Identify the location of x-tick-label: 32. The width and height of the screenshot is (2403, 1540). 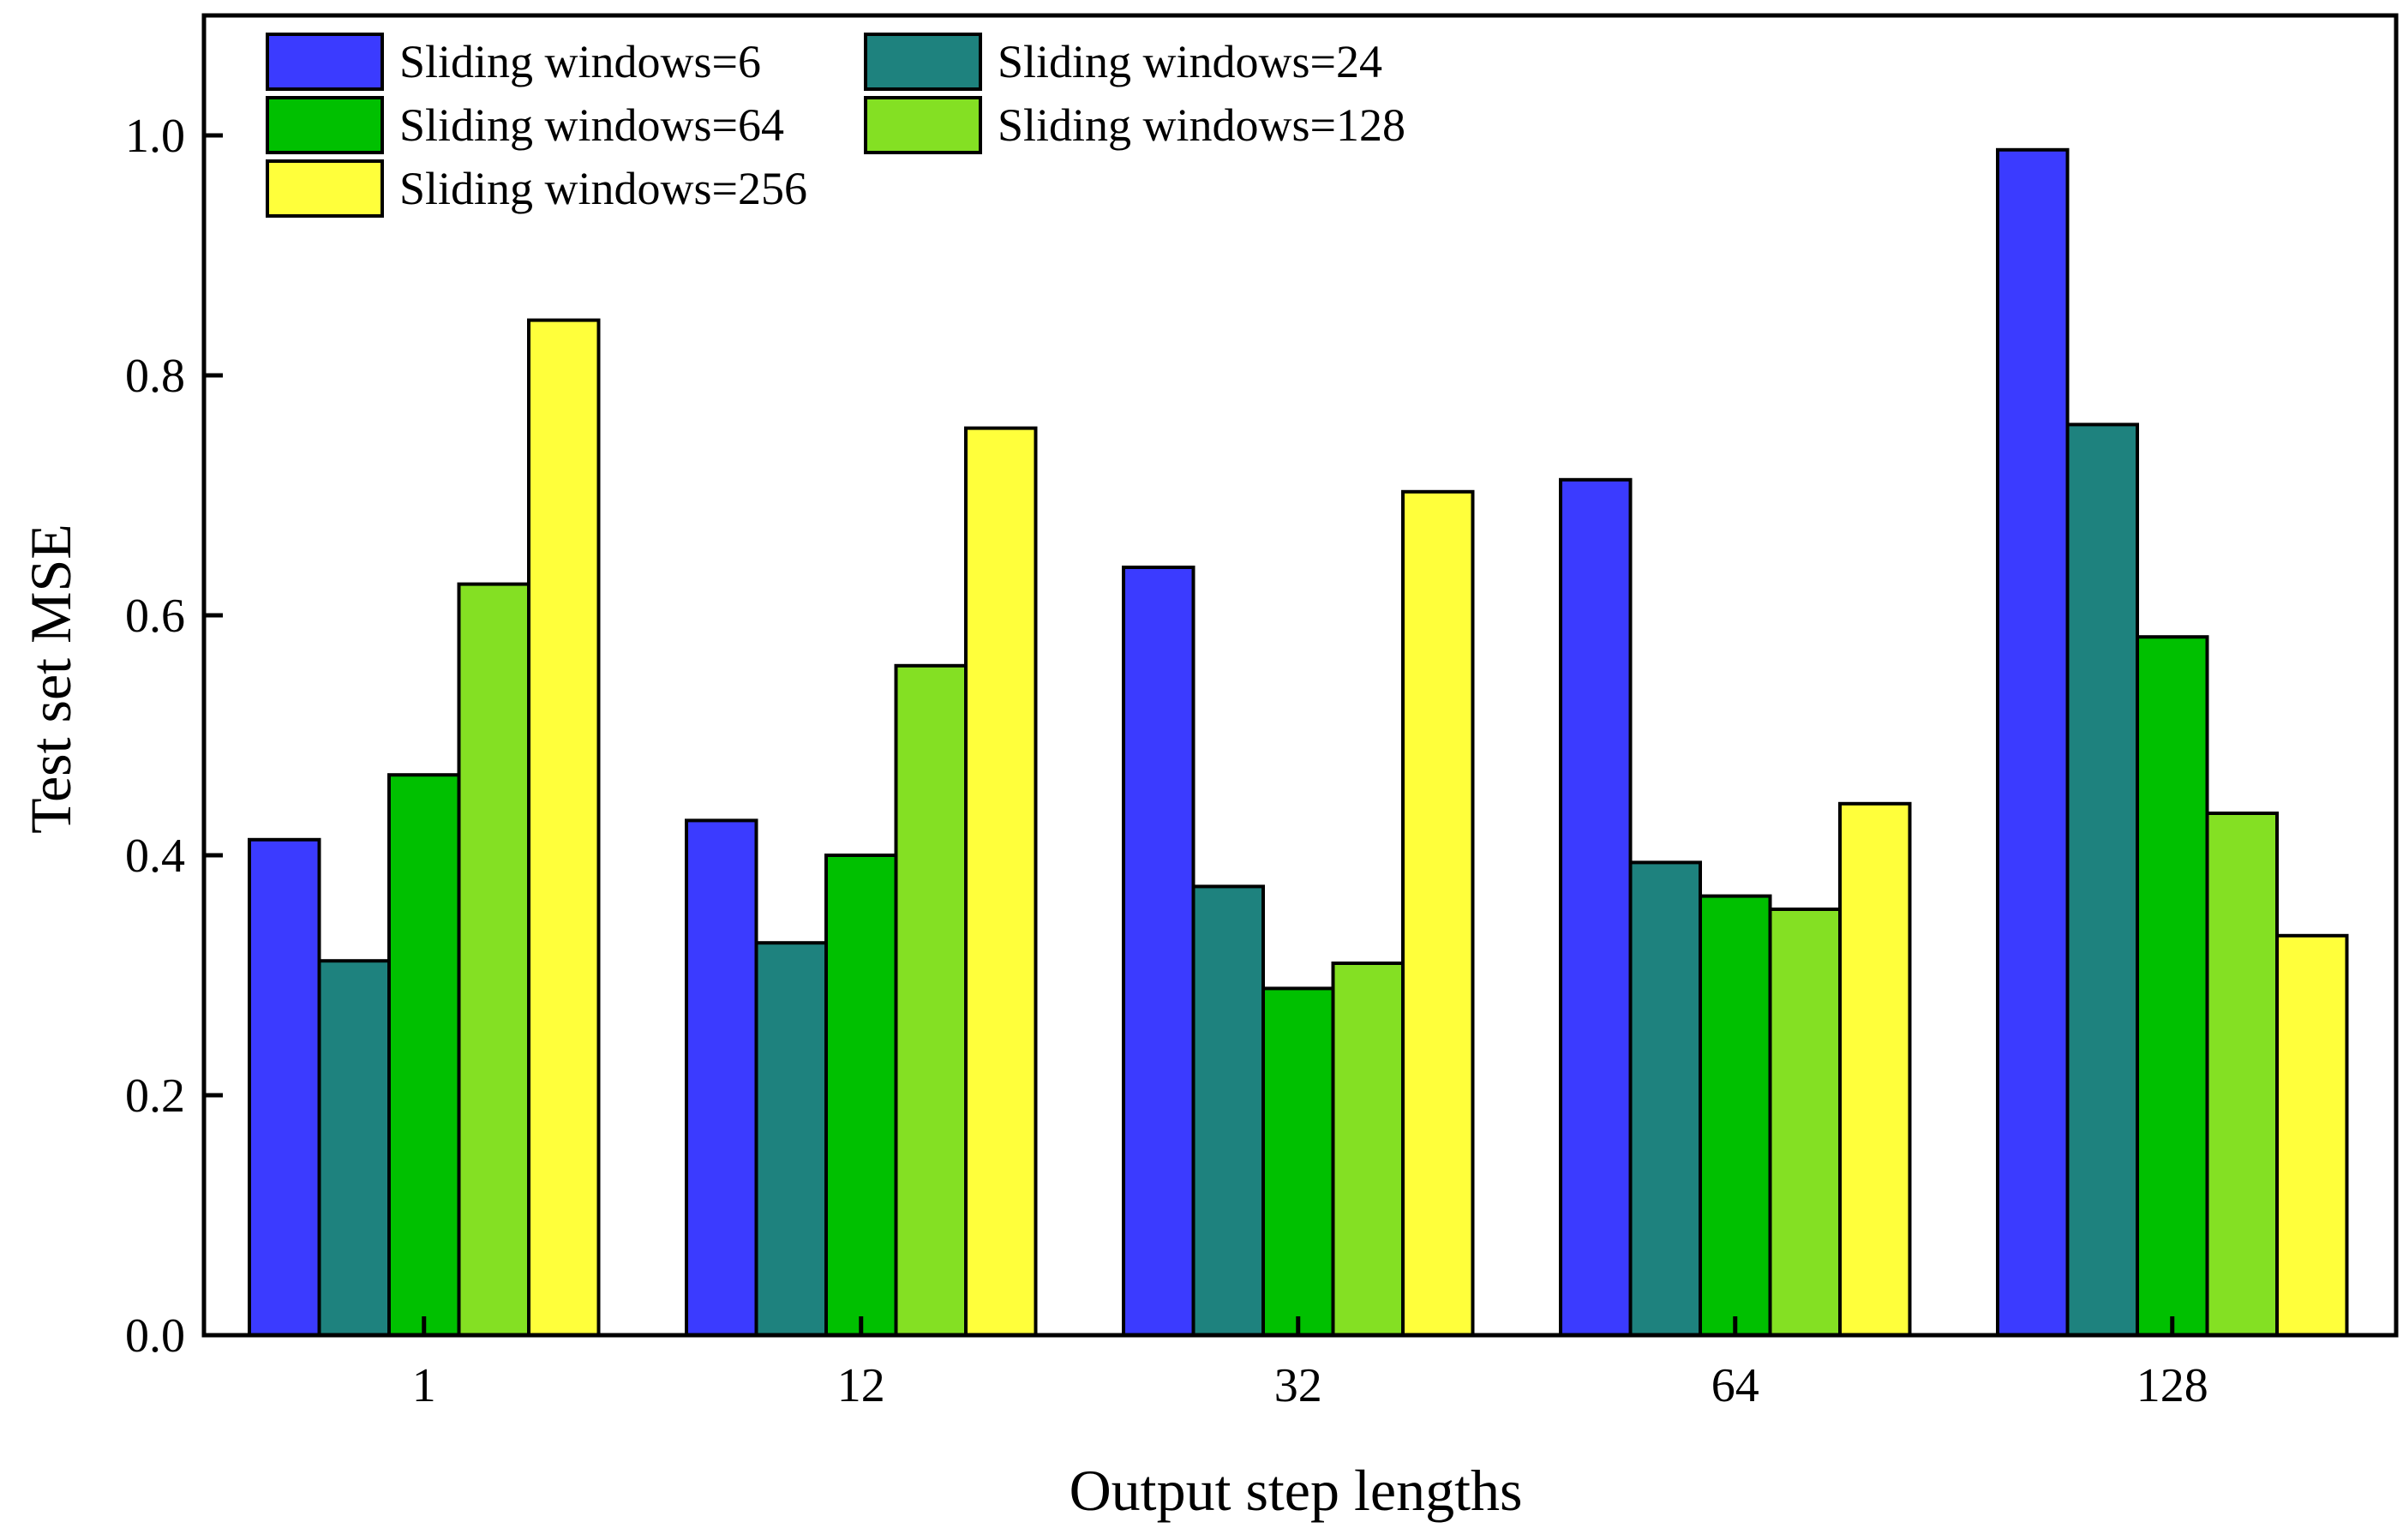
(1298, 1385).